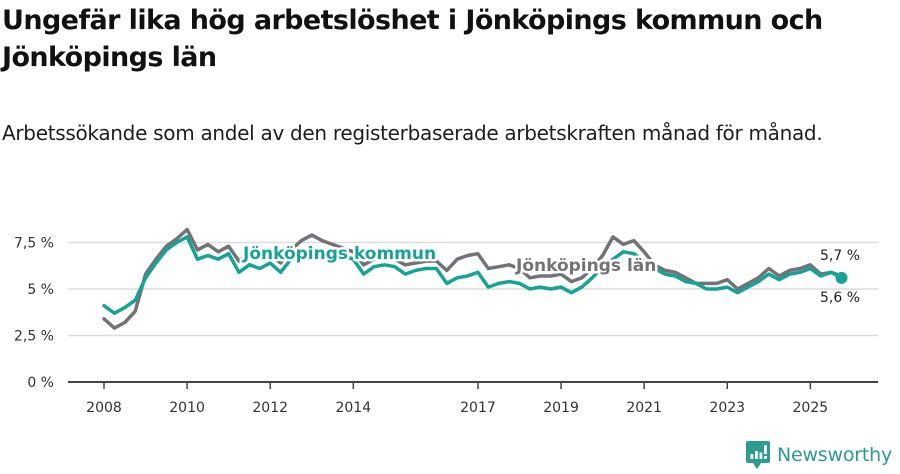 The height and width of the screenshot is (474, 900). Describe the element at coordinates (270, 408) in the screenshot. I see `x-tick-label: 2012` at that location.